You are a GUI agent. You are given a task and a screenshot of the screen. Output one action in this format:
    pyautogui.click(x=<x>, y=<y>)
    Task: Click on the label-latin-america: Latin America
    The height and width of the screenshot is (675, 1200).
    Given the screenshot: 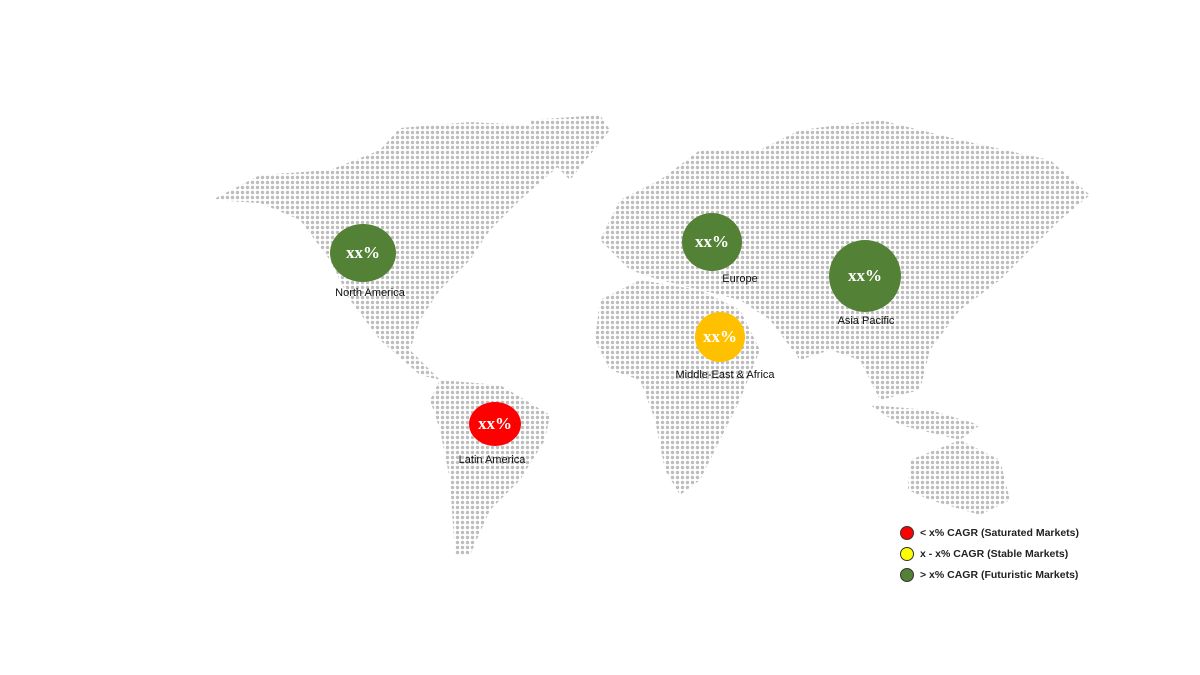 What is the action you would take?
    pyautogui.click(x=492, y=460)
    